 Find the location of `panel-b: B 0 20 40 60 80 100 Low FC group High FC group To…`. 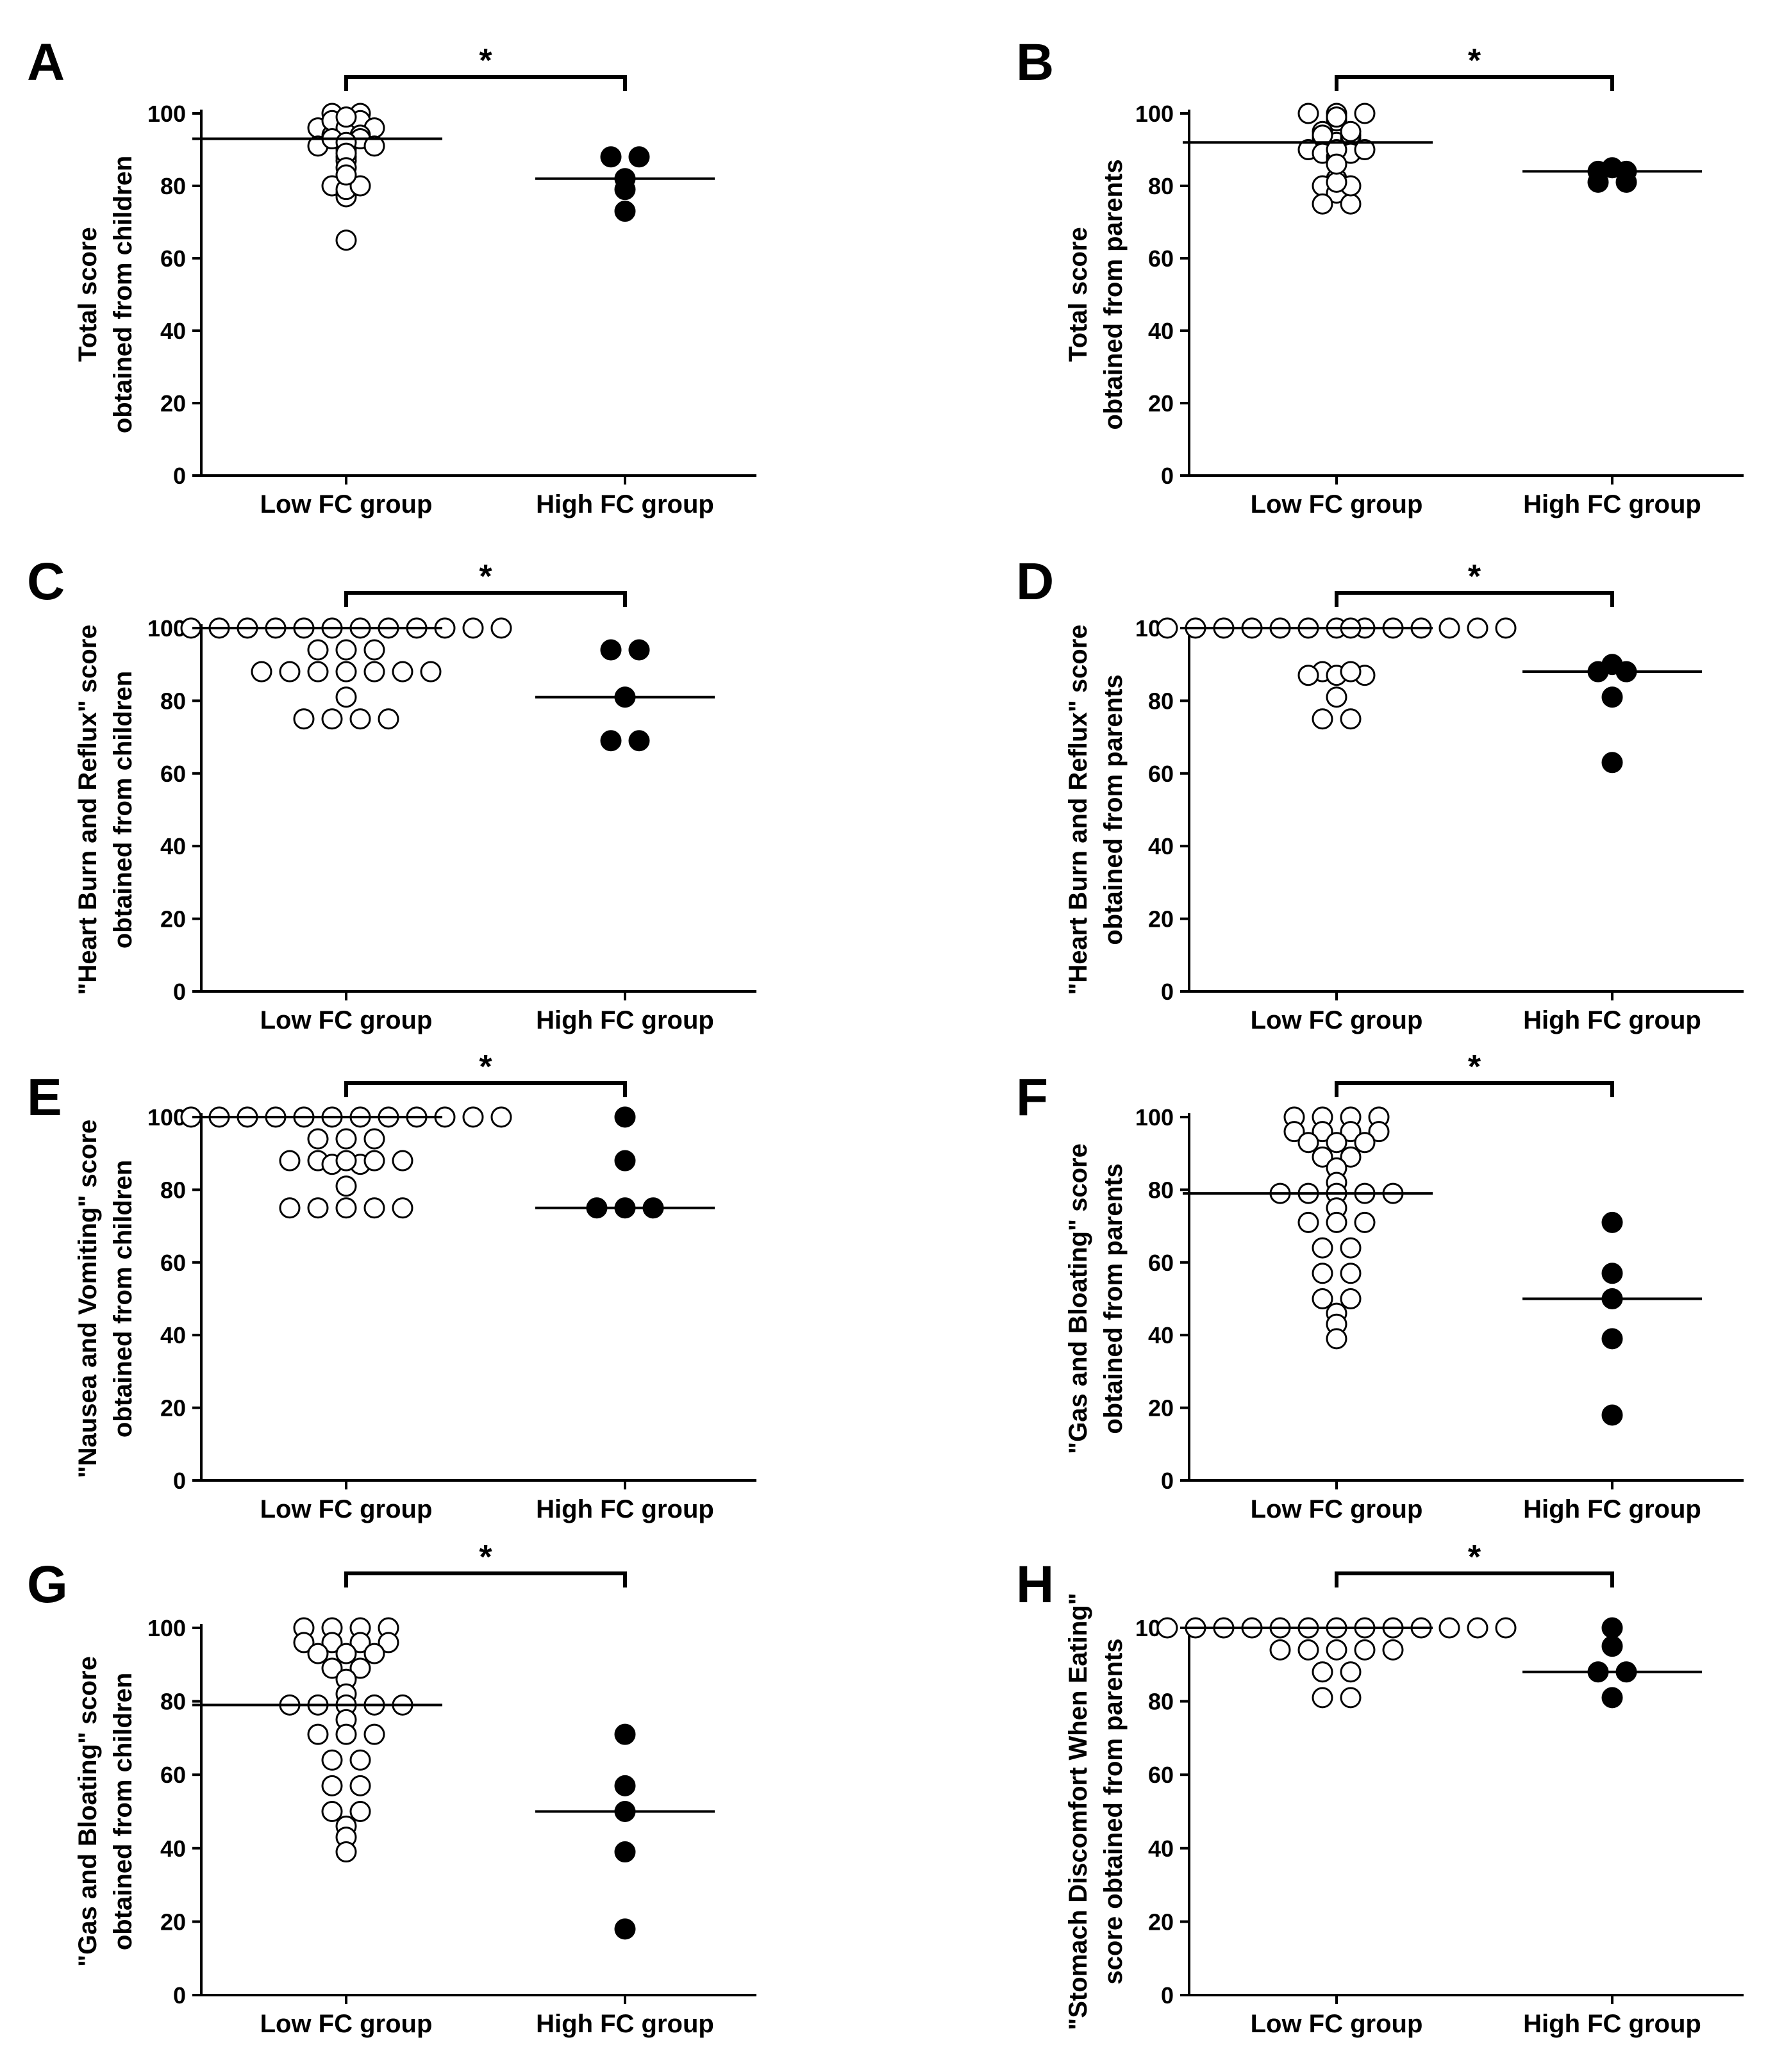

panel-b: B 0 20 40 60 80 100 Low FC group High FC group To… is located at coordinates (1380, 275).